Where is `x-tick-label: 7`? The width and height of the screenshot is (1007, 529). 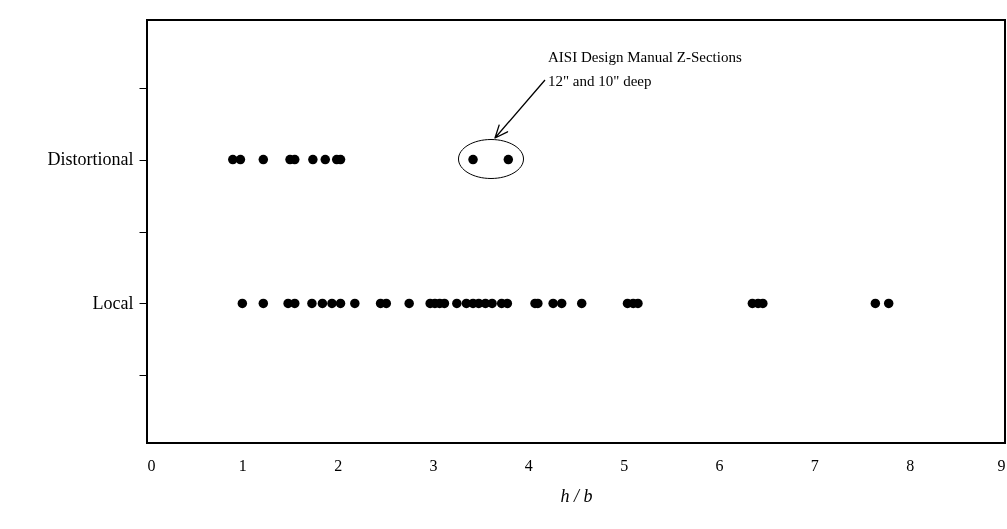
x-tick-label: 7 is located at coordinates (814, 465).